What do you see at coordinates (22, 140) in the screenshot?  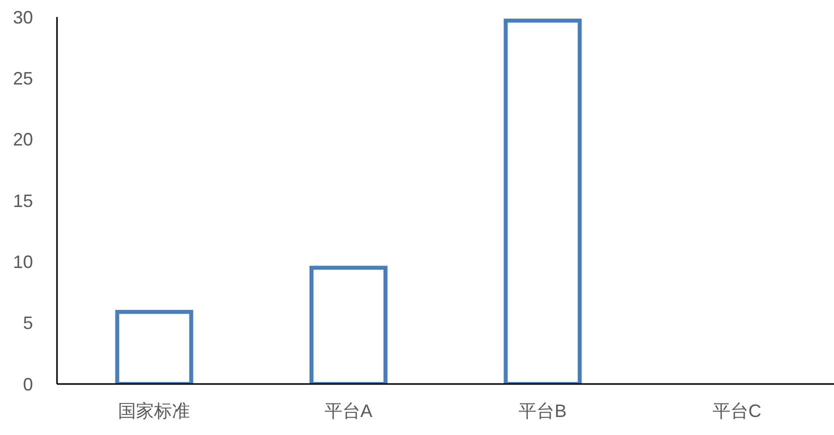 I see `y-tick-label: 20` at bounding box center [22, 140].